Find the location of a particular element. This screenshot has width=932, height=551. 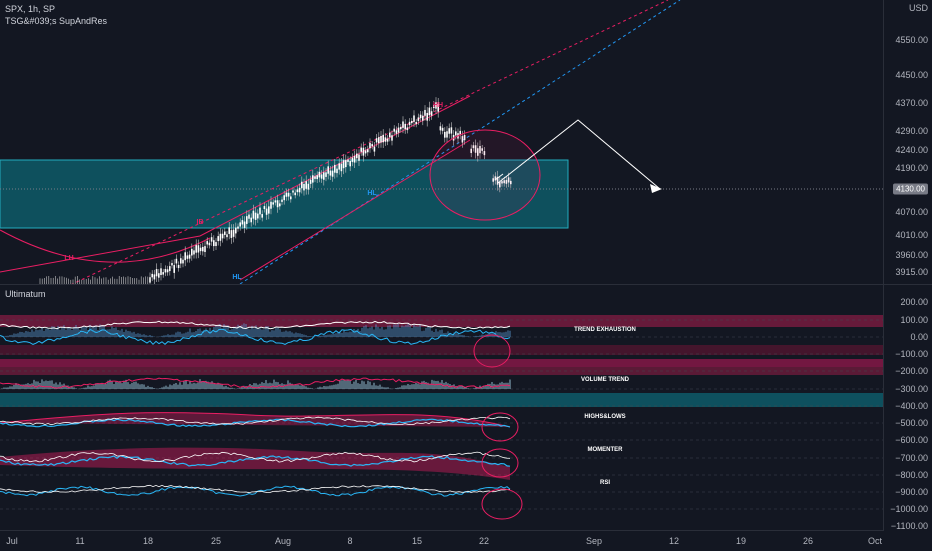

time-tick: Sep is located at coordinates (594, 541).